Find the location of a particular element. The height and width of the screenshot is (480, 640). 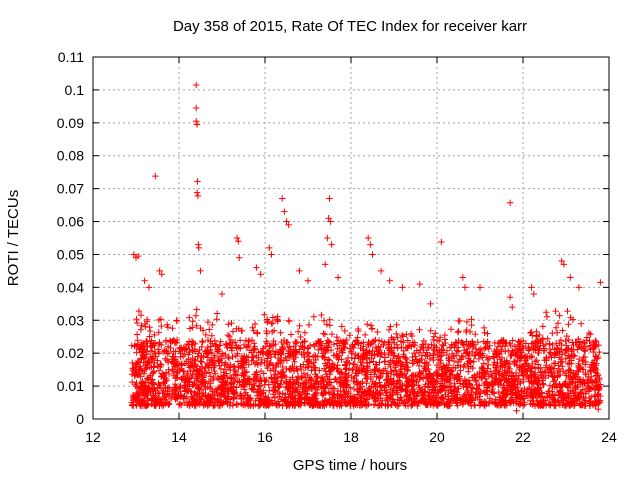

y-tick-label: 0.05 is located at coordinates (70, 254).